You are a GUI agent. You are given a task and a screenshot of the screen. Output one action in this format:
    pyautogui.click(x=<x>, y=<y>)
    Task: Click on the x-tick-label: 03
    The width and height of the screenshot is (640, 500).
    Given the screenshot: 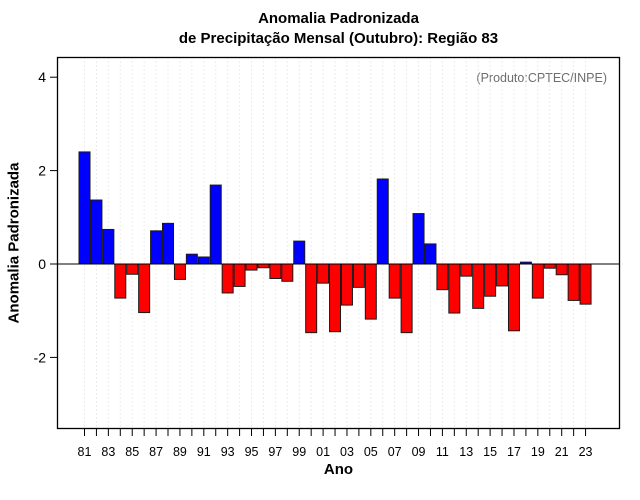 What is the action you would take?
    pyautogui.click(x=347, y=452)
    